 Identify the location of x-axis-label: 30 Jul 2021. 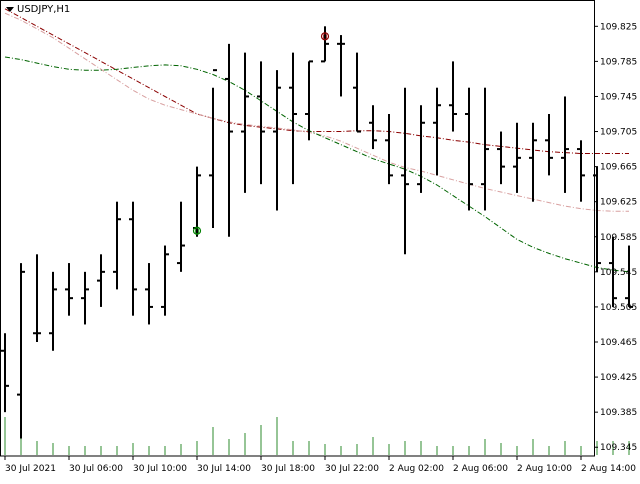
(30, 469).